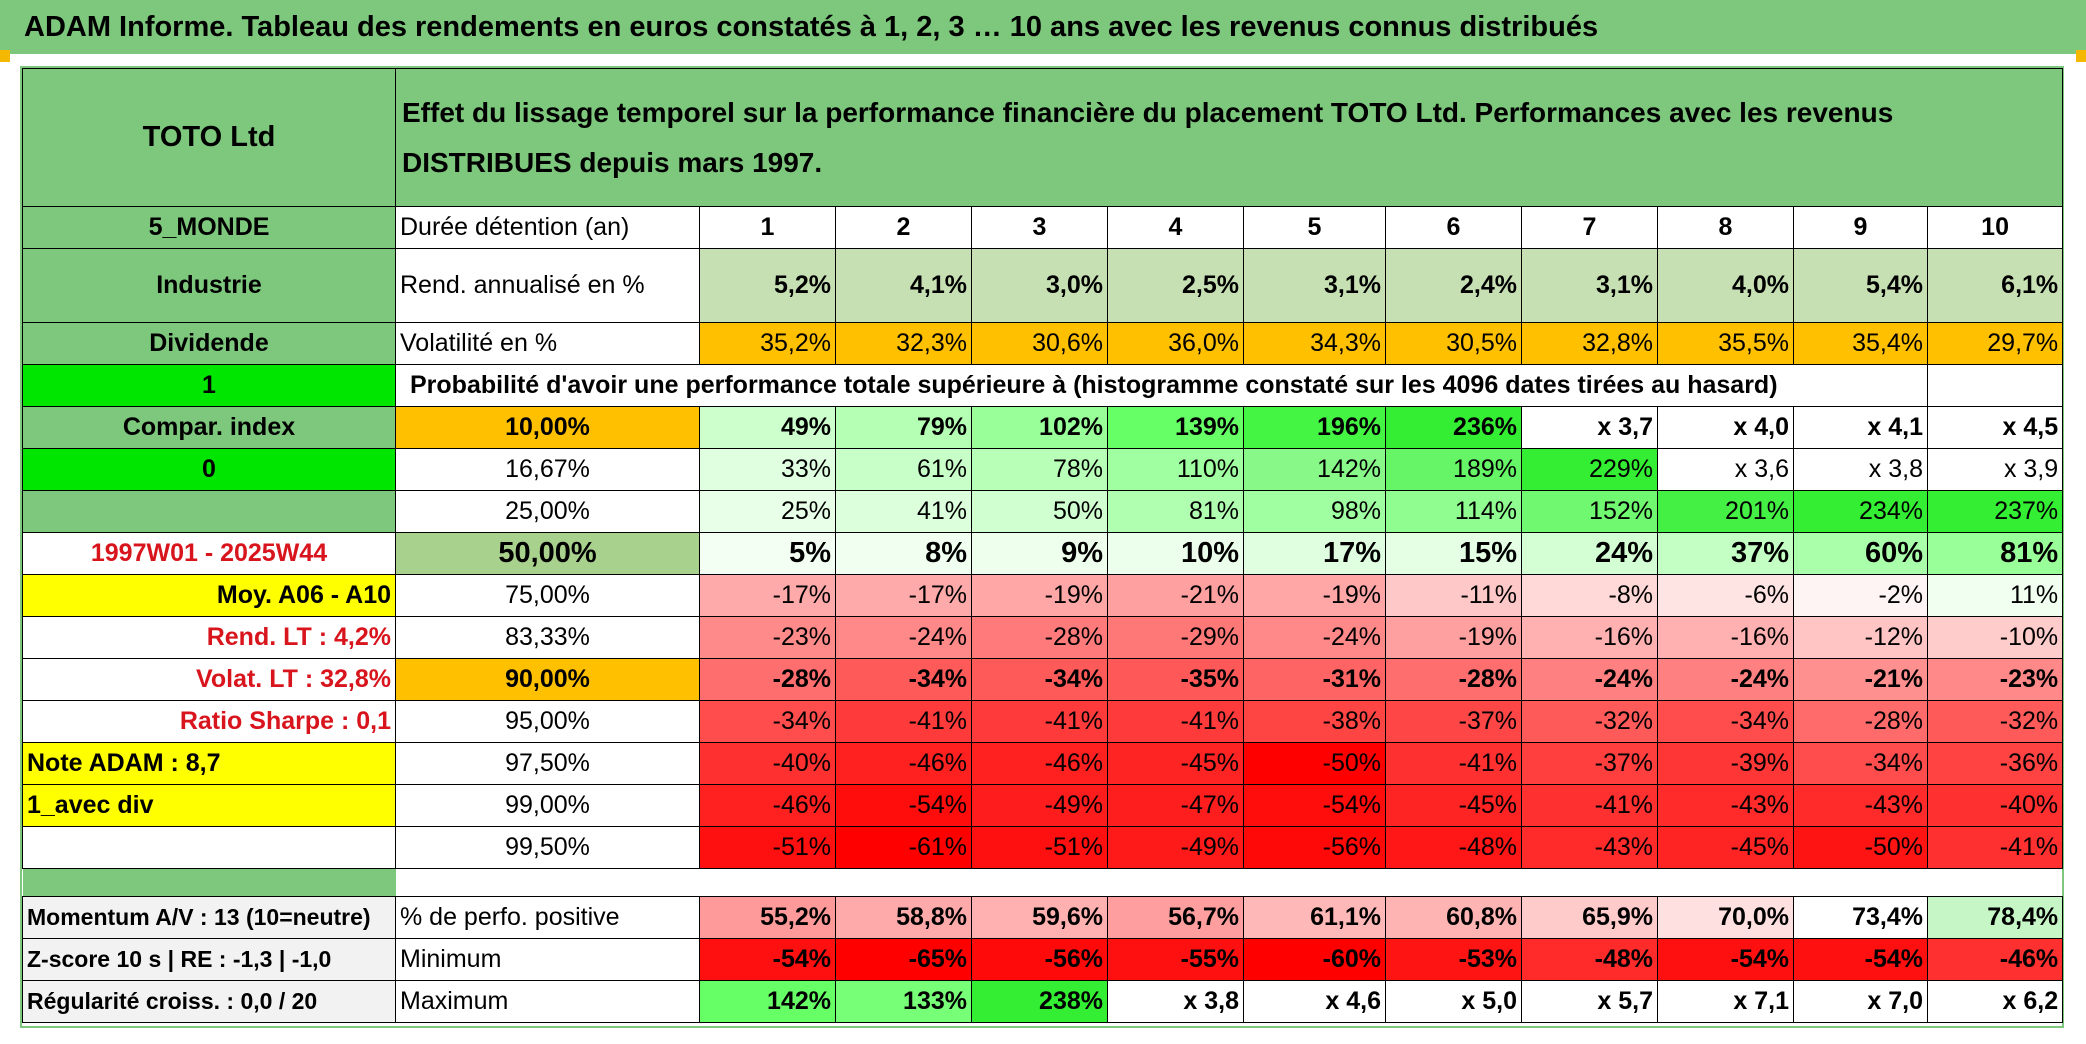 This screenshot has width=2086, height=1044. What do you see at coordinates (1175, 427) in the screenshot?
I see `quantile-value-year-4: 139%` at bounding box center [1175, 427].